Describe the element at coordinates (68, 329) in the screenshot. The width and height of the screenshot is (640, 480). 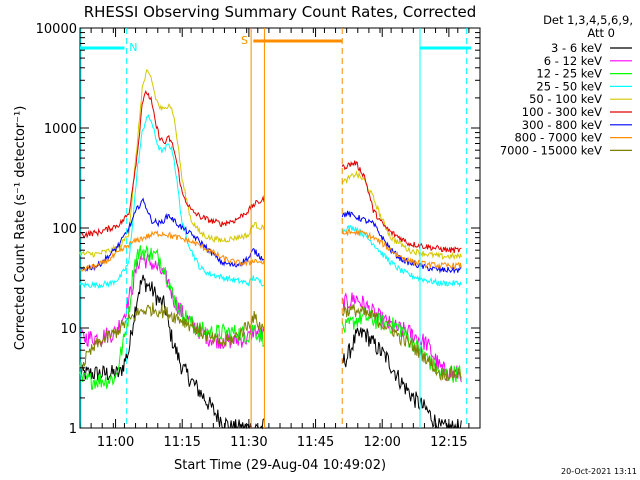
I see `y-tick-label: 10` at that location.